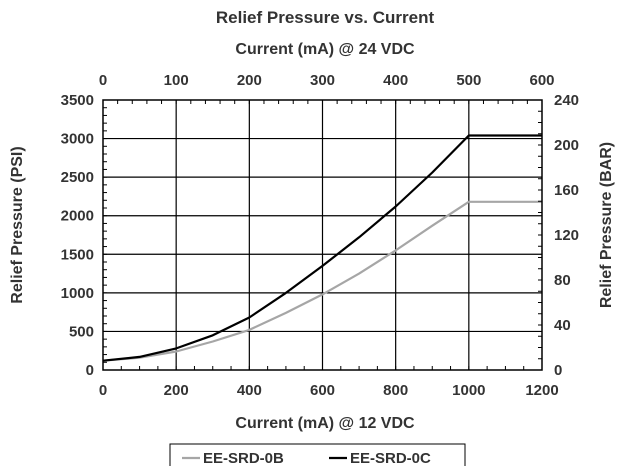  I want to click on x-tick-label: 1000, so click(468, 390).